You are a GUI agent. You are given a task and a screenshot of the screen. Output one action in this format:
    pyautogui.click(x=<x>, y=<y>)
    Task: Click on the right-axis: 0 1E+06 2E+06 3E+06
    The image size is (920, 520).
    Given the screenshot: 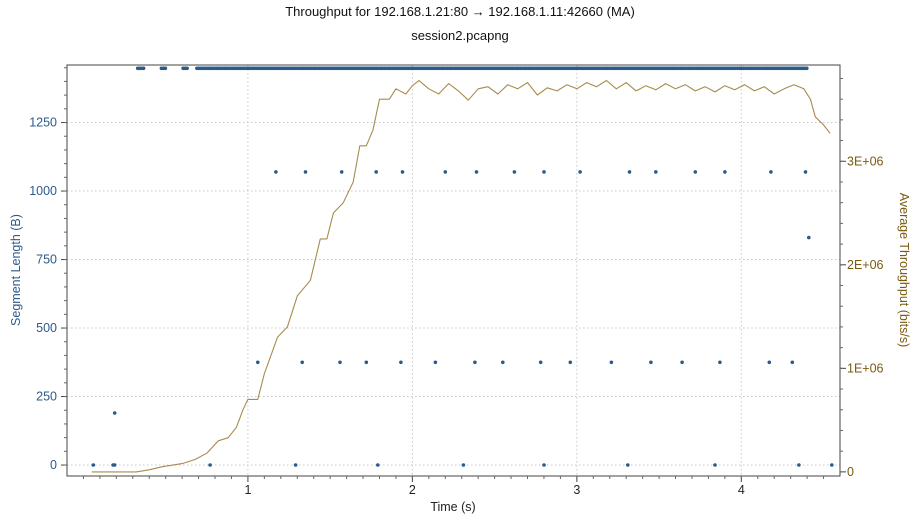 What is the action you would take?
    pyautogui.click(x=862, y=278)
    